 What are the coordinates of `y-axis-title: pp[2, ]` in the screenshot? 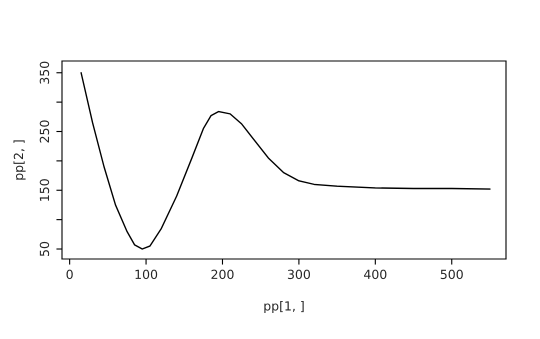 It's located at (20, 160).